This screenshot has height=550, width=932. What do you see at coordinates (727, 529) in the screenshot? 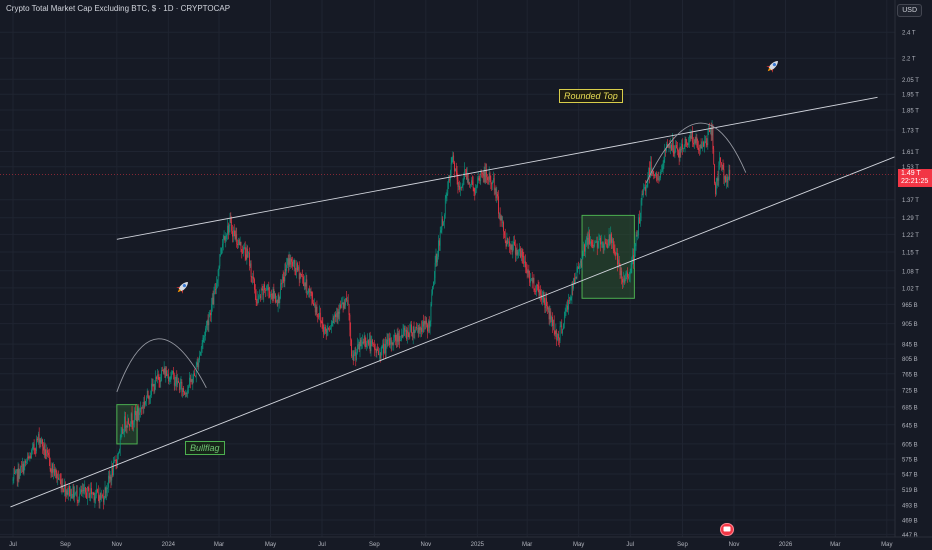
I see `news-icon` at bounding box center [727, 529].